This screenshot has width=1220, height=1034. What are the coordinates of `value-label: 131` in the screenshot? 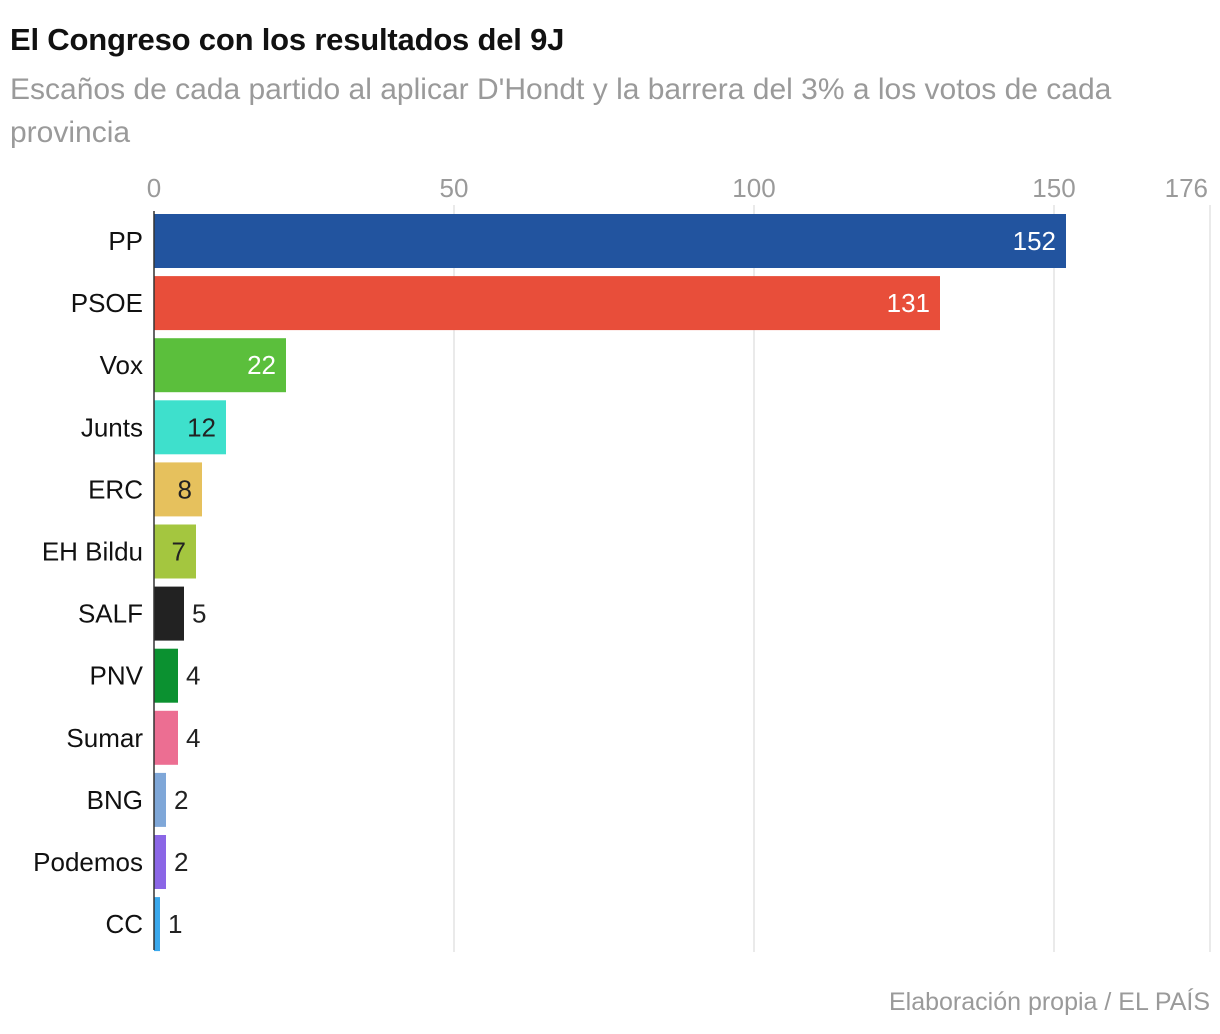 It's located at (908, 303).